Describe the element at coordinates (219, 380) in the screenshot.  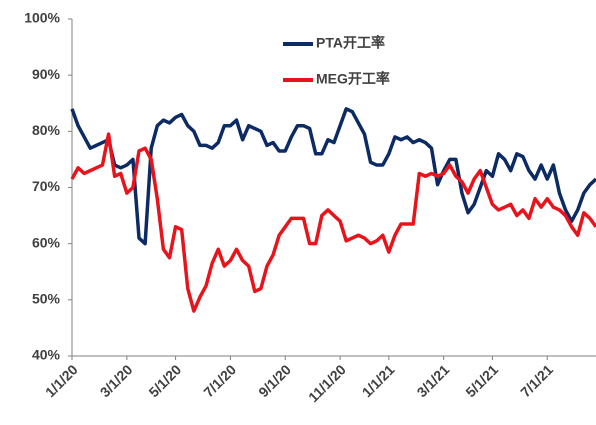
I see `x-tick-label: 7/1/20` at that location.